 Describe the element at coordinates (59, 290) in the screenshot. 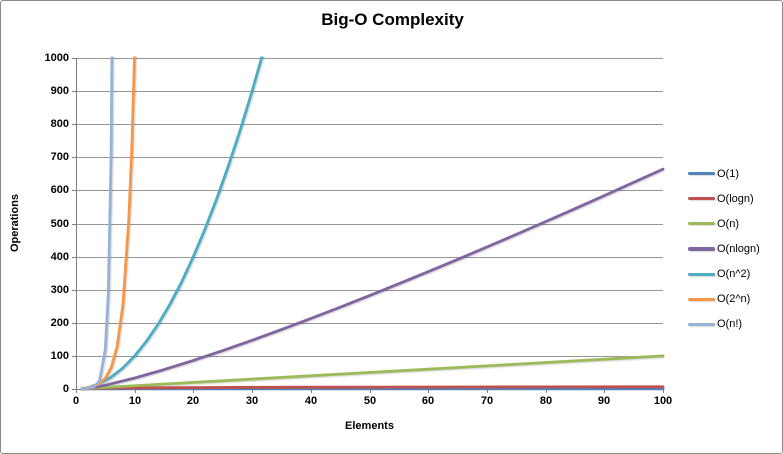

I see `y-tick-label: 300` at that location.